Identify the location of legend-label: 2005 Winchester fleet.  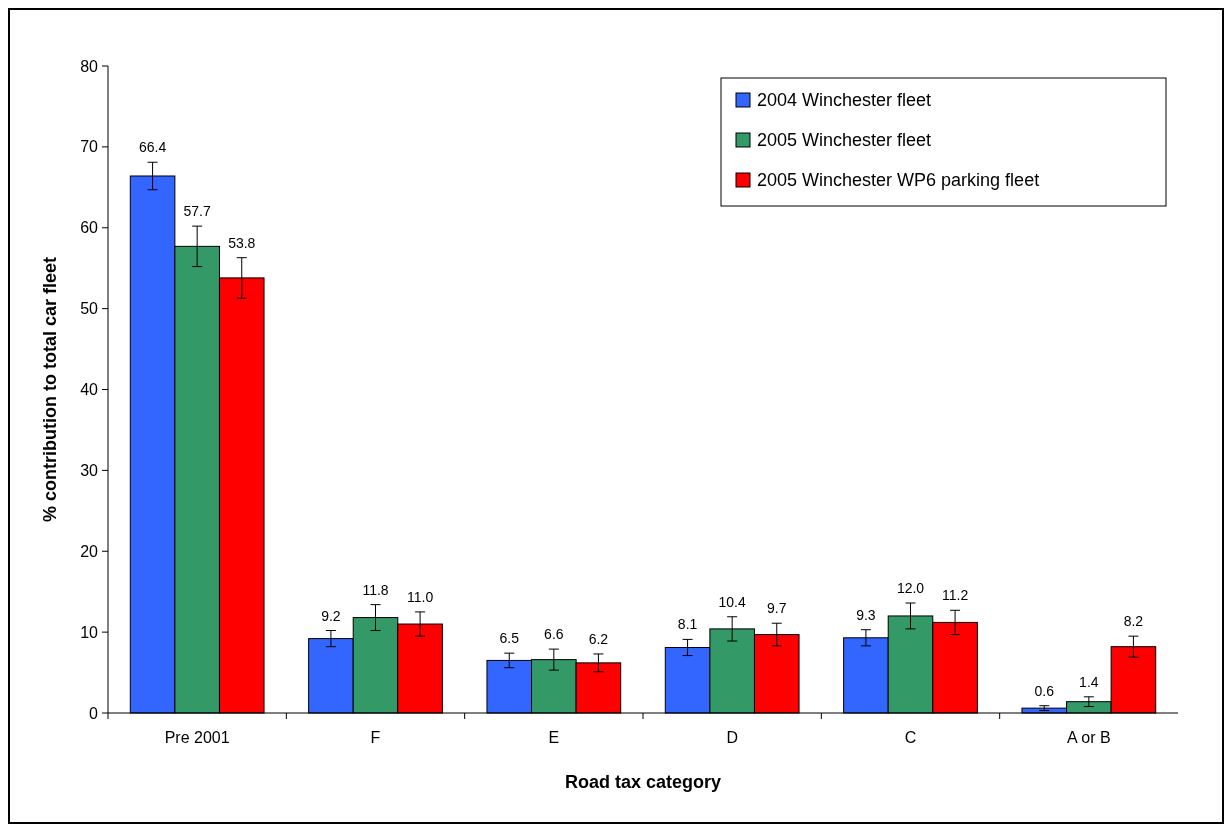
(844, 140).